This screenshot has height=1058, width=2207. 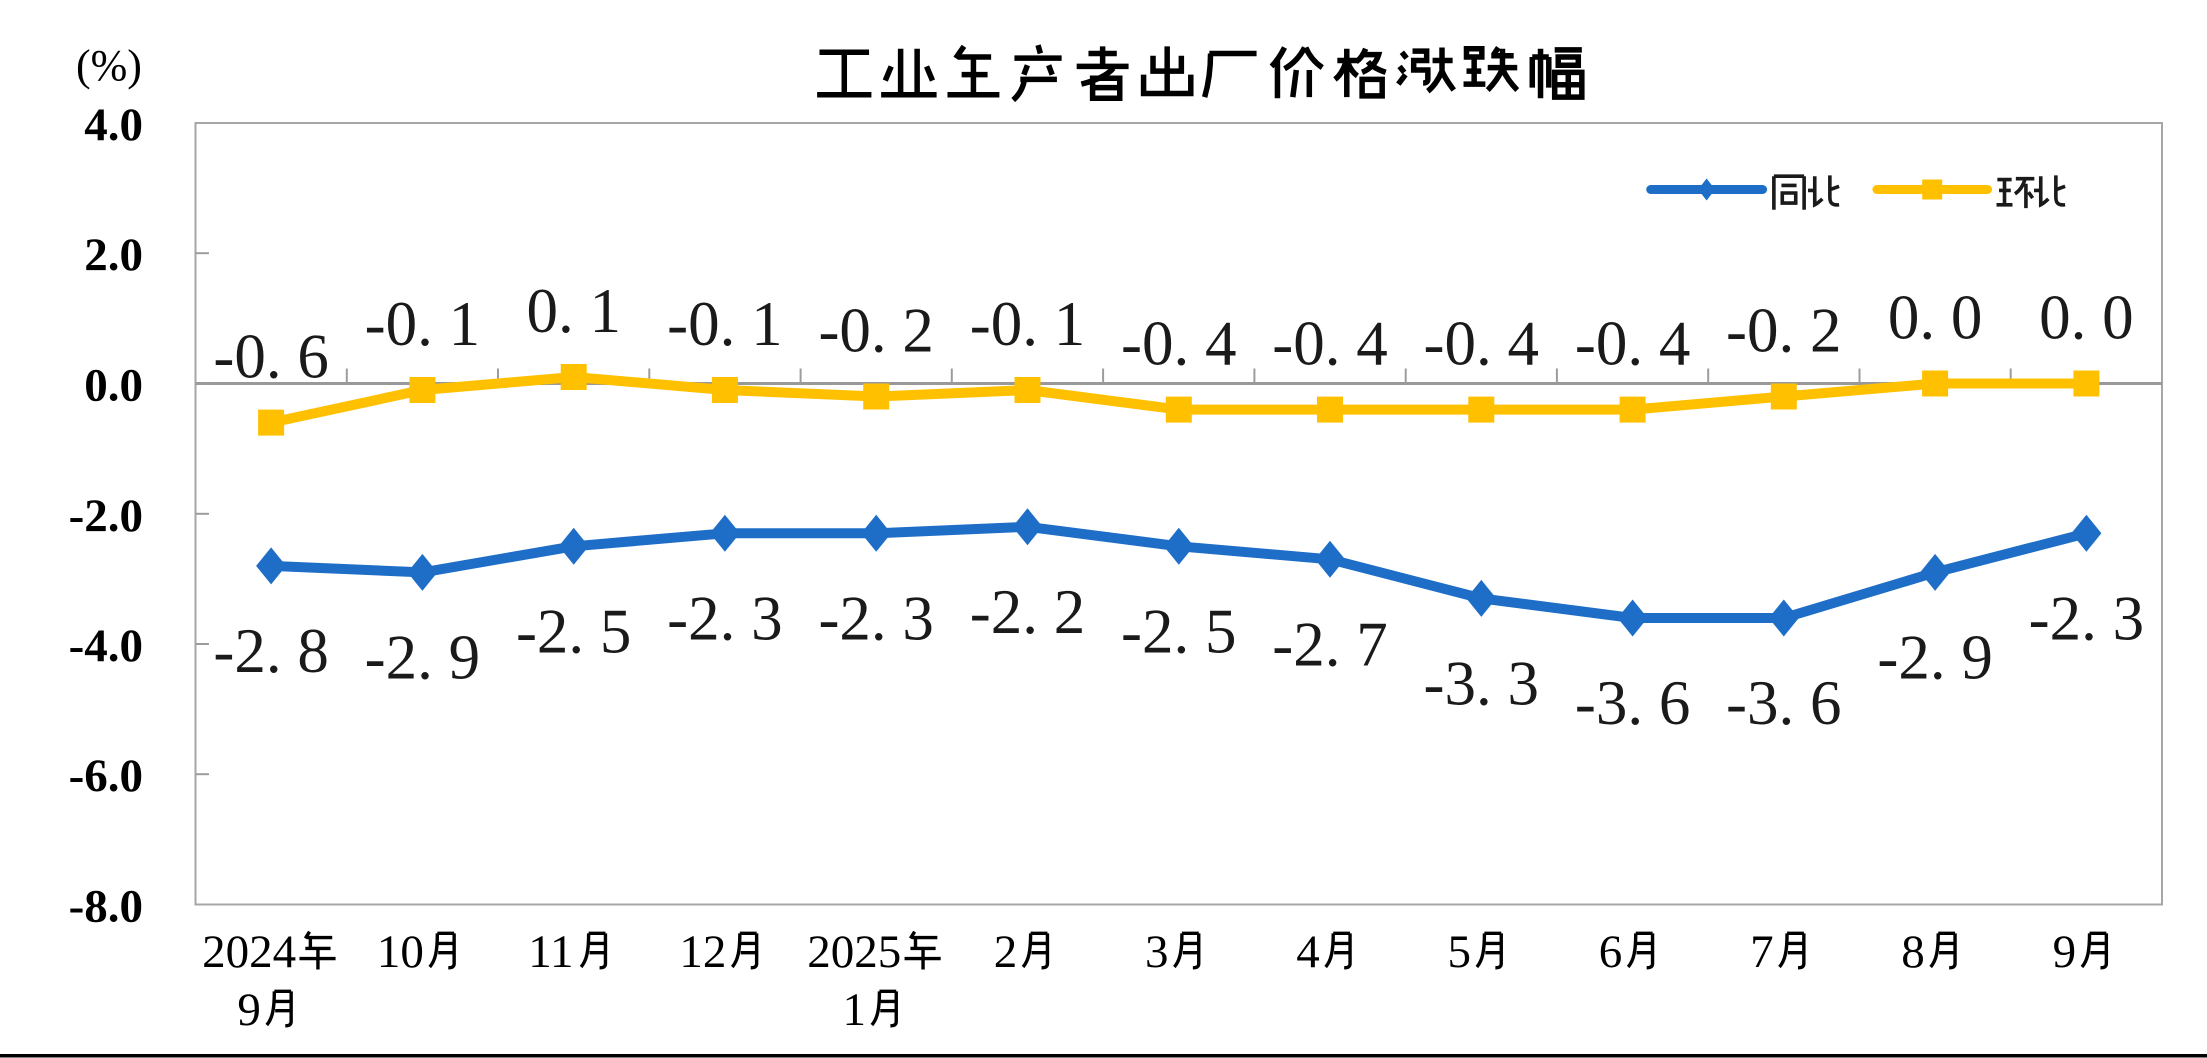 I want to click on svg-text: 0.0, so click(x=113, y=386).